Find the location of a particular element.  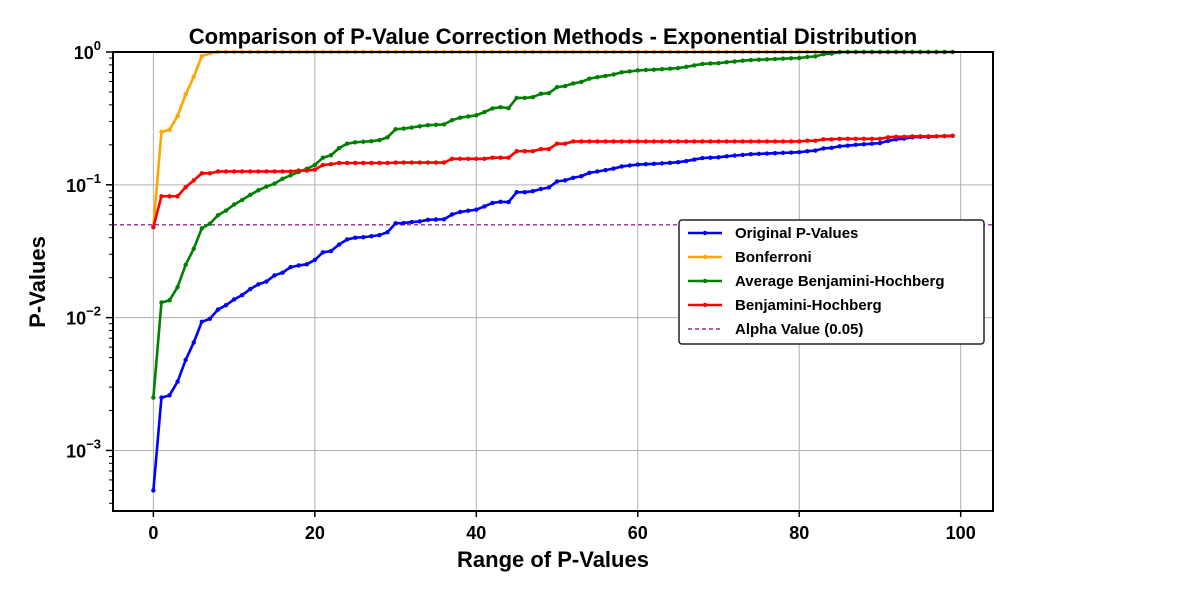

y-tick-label: 10⁰ is located at coordinates (87, 50).